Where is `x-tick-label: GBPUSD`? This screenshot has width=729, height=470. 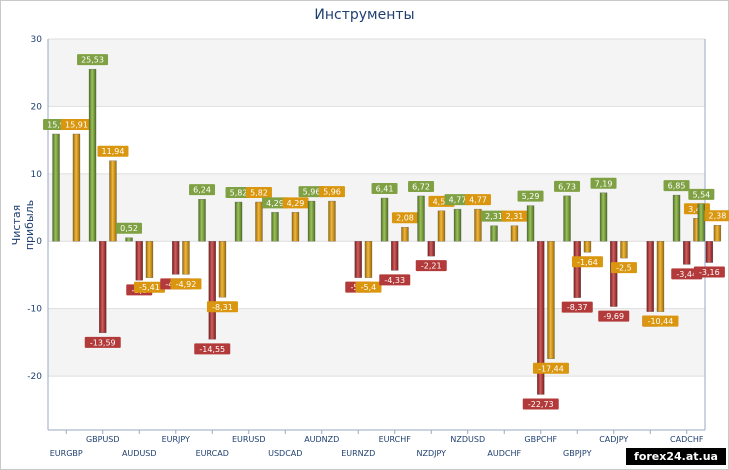 x-tick-label: GBPUSD is located at coordinates (103, 439).